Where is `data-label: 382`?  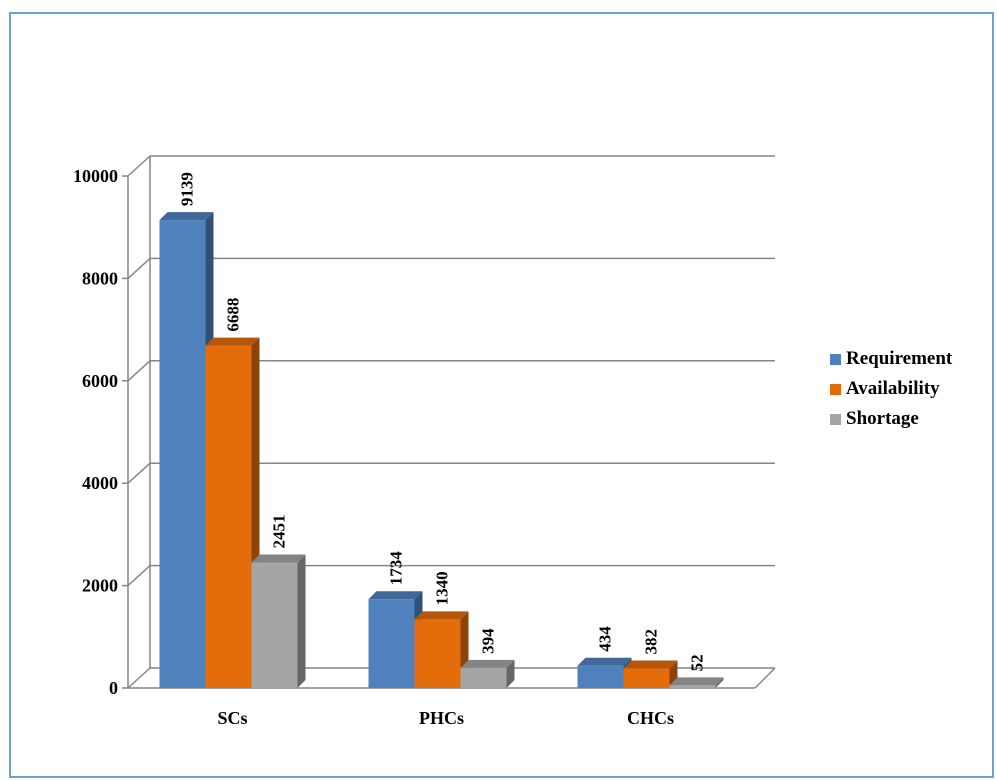 data-label: 382 is located at coordinates (651, 642).